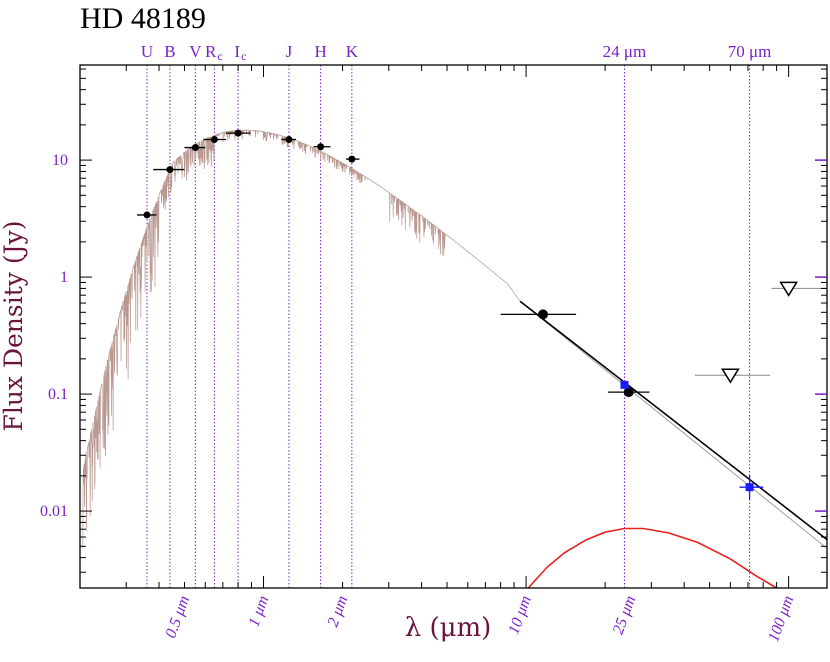 The image size is (830, 662). I want to click on total-fit-line, so click(673, 420).